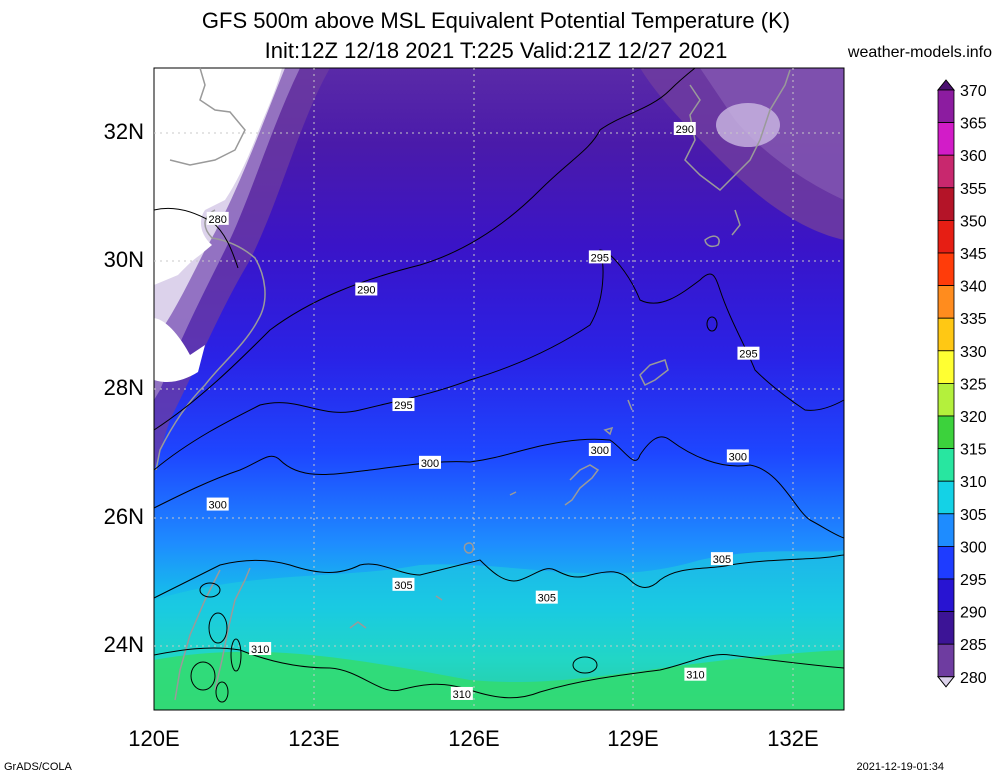 The image size is (1000, 779). Describe the element at coordinates (123, 259) in the screenshot. I see `y-tick-label: 30N` at that location.